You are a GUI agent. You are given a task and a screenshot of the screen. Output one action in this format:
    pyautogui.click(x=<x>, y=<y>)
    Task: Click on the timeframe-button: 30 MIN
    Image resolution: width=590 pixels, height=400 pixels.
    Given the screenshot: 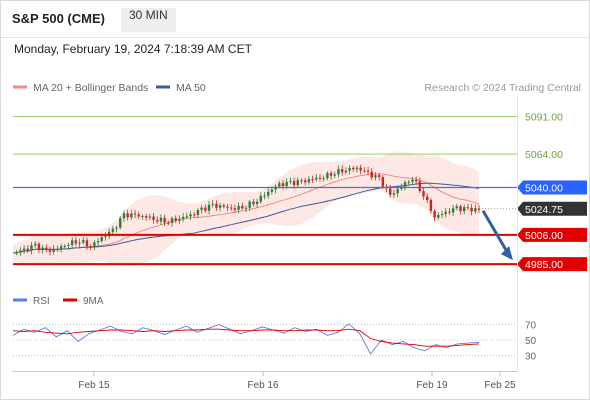 What is the action you would take?
    pyautogui.click(x=148, y=20)
    